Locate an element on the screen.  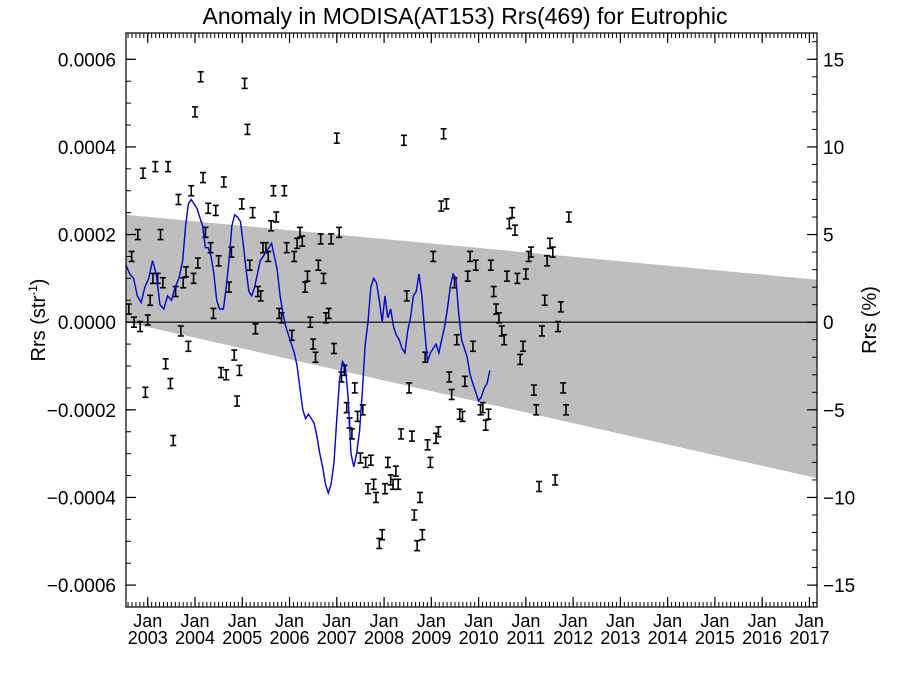
x-tick-year: 2010 is located at coordinates (479, 638).